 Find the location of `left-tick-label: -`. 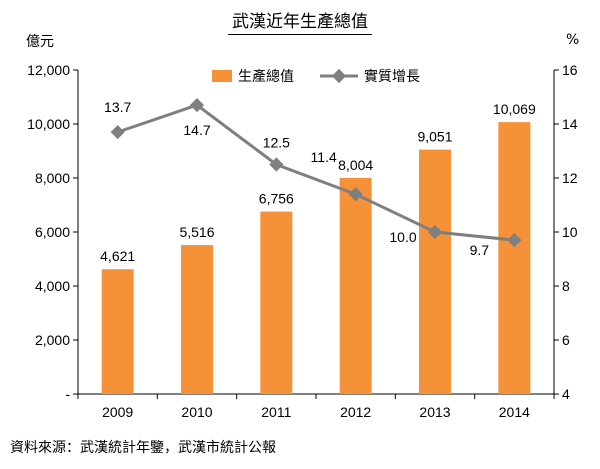

left-tick-label: - is located at coordinates (67, 394).